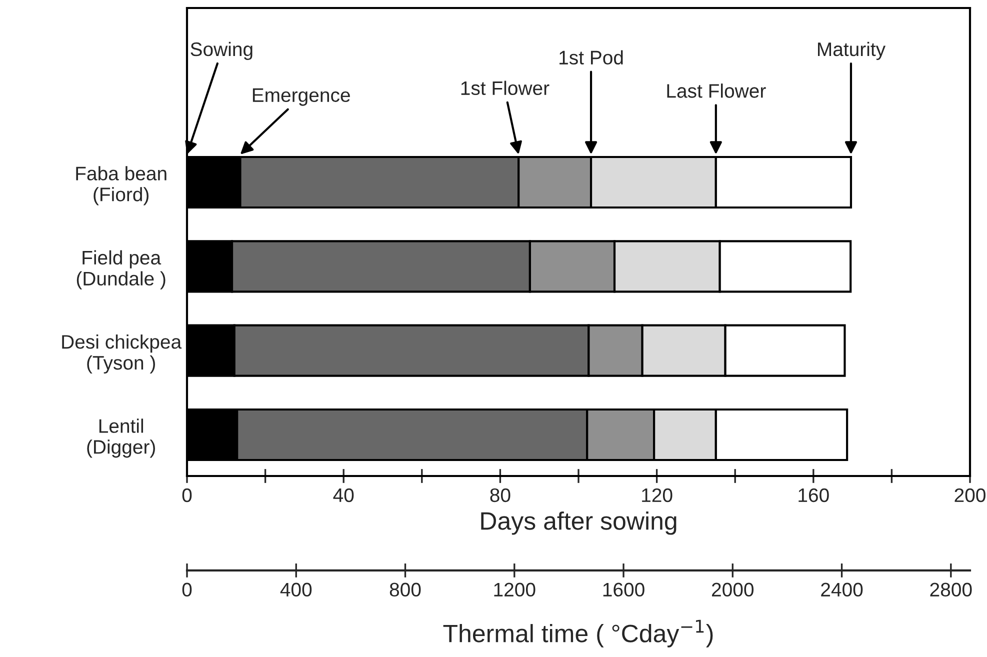 The image size is (987, 657). What do you see at coordinates (733, 589) in the screenshot?
I see `x2-tick-label: 2000` at bounding box center [733, 589].